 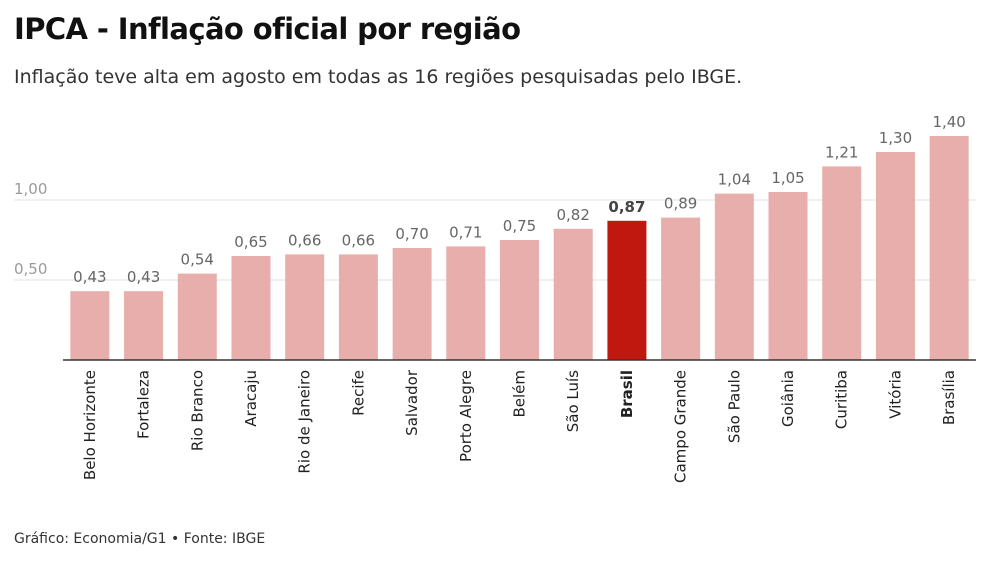 I want to click on category-label: Belém, so click(x=520, y=394).